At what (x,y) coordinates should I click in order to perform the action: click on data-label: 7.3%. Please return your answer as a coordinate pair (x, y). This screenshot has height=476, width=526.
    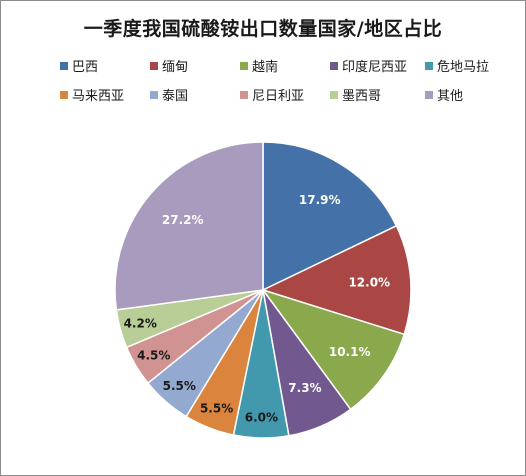
    Looking at the image, I should click on (304, 388).